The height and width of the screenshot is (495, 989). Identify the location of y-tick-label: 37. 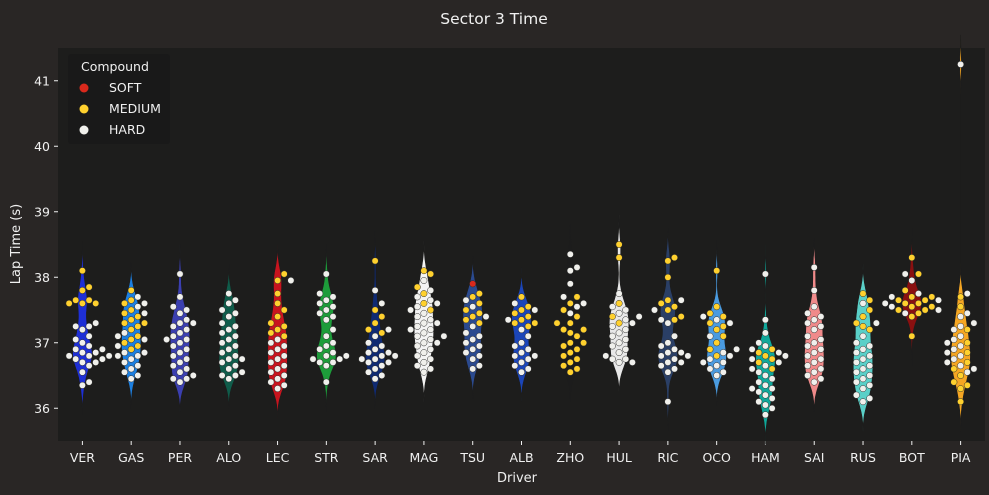
(42, 342).